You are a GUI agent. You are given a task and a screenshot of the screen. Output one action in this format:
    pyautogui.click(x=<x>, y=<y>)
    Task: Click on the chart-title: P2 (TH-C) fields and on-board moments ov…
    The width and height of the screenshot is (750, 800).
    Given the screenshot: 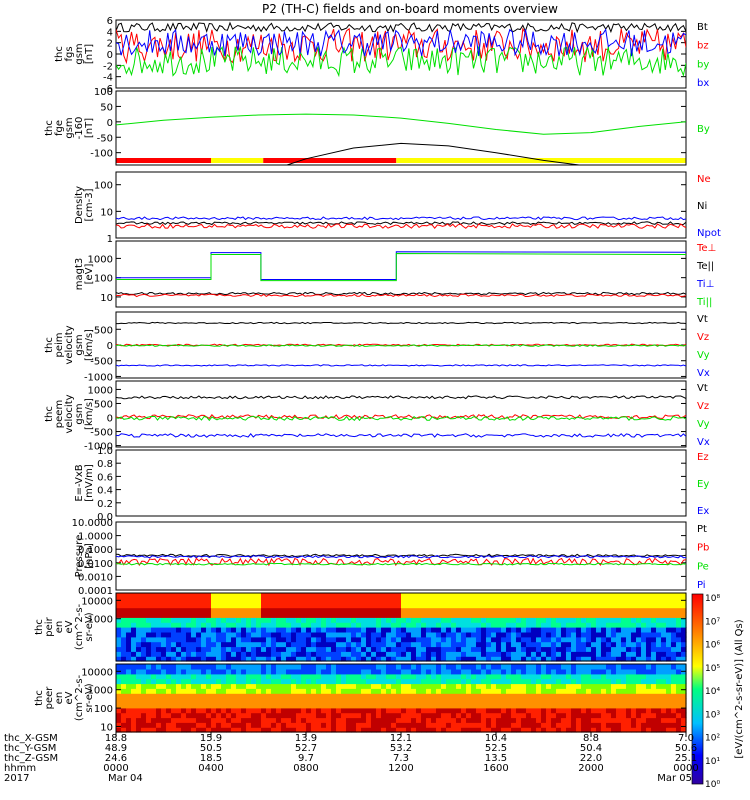 What is the action you would take?
    pyautogui.click(x=410, y=9)
    